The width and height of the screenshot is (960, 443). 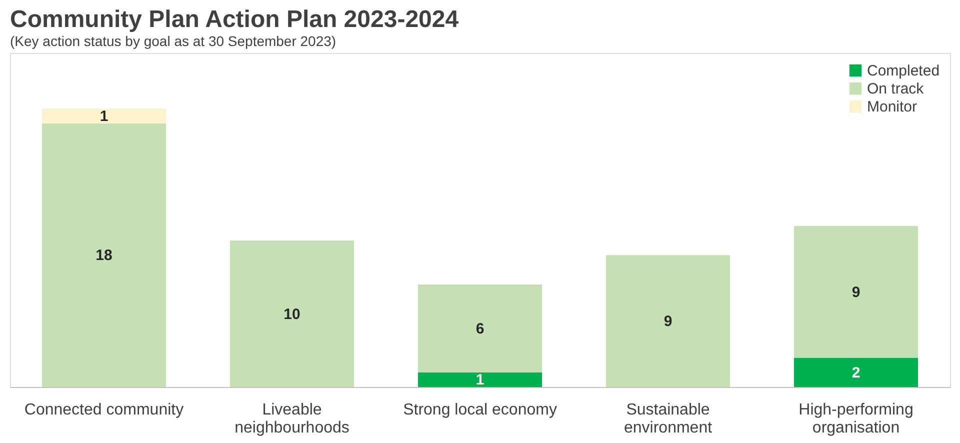 I want to click on chart-subtitle: (Key action status by goal as at 30 September 2023), so click(x=173, y=41).